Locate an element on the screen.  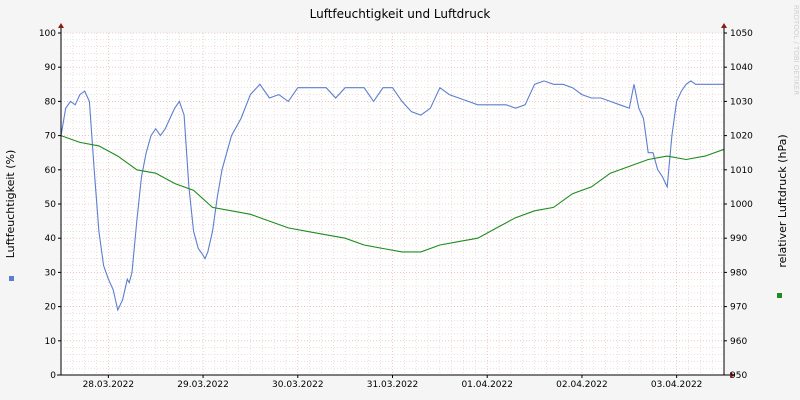
x-tick-label: 31.03.2022 is located at coordinates (393, 385).